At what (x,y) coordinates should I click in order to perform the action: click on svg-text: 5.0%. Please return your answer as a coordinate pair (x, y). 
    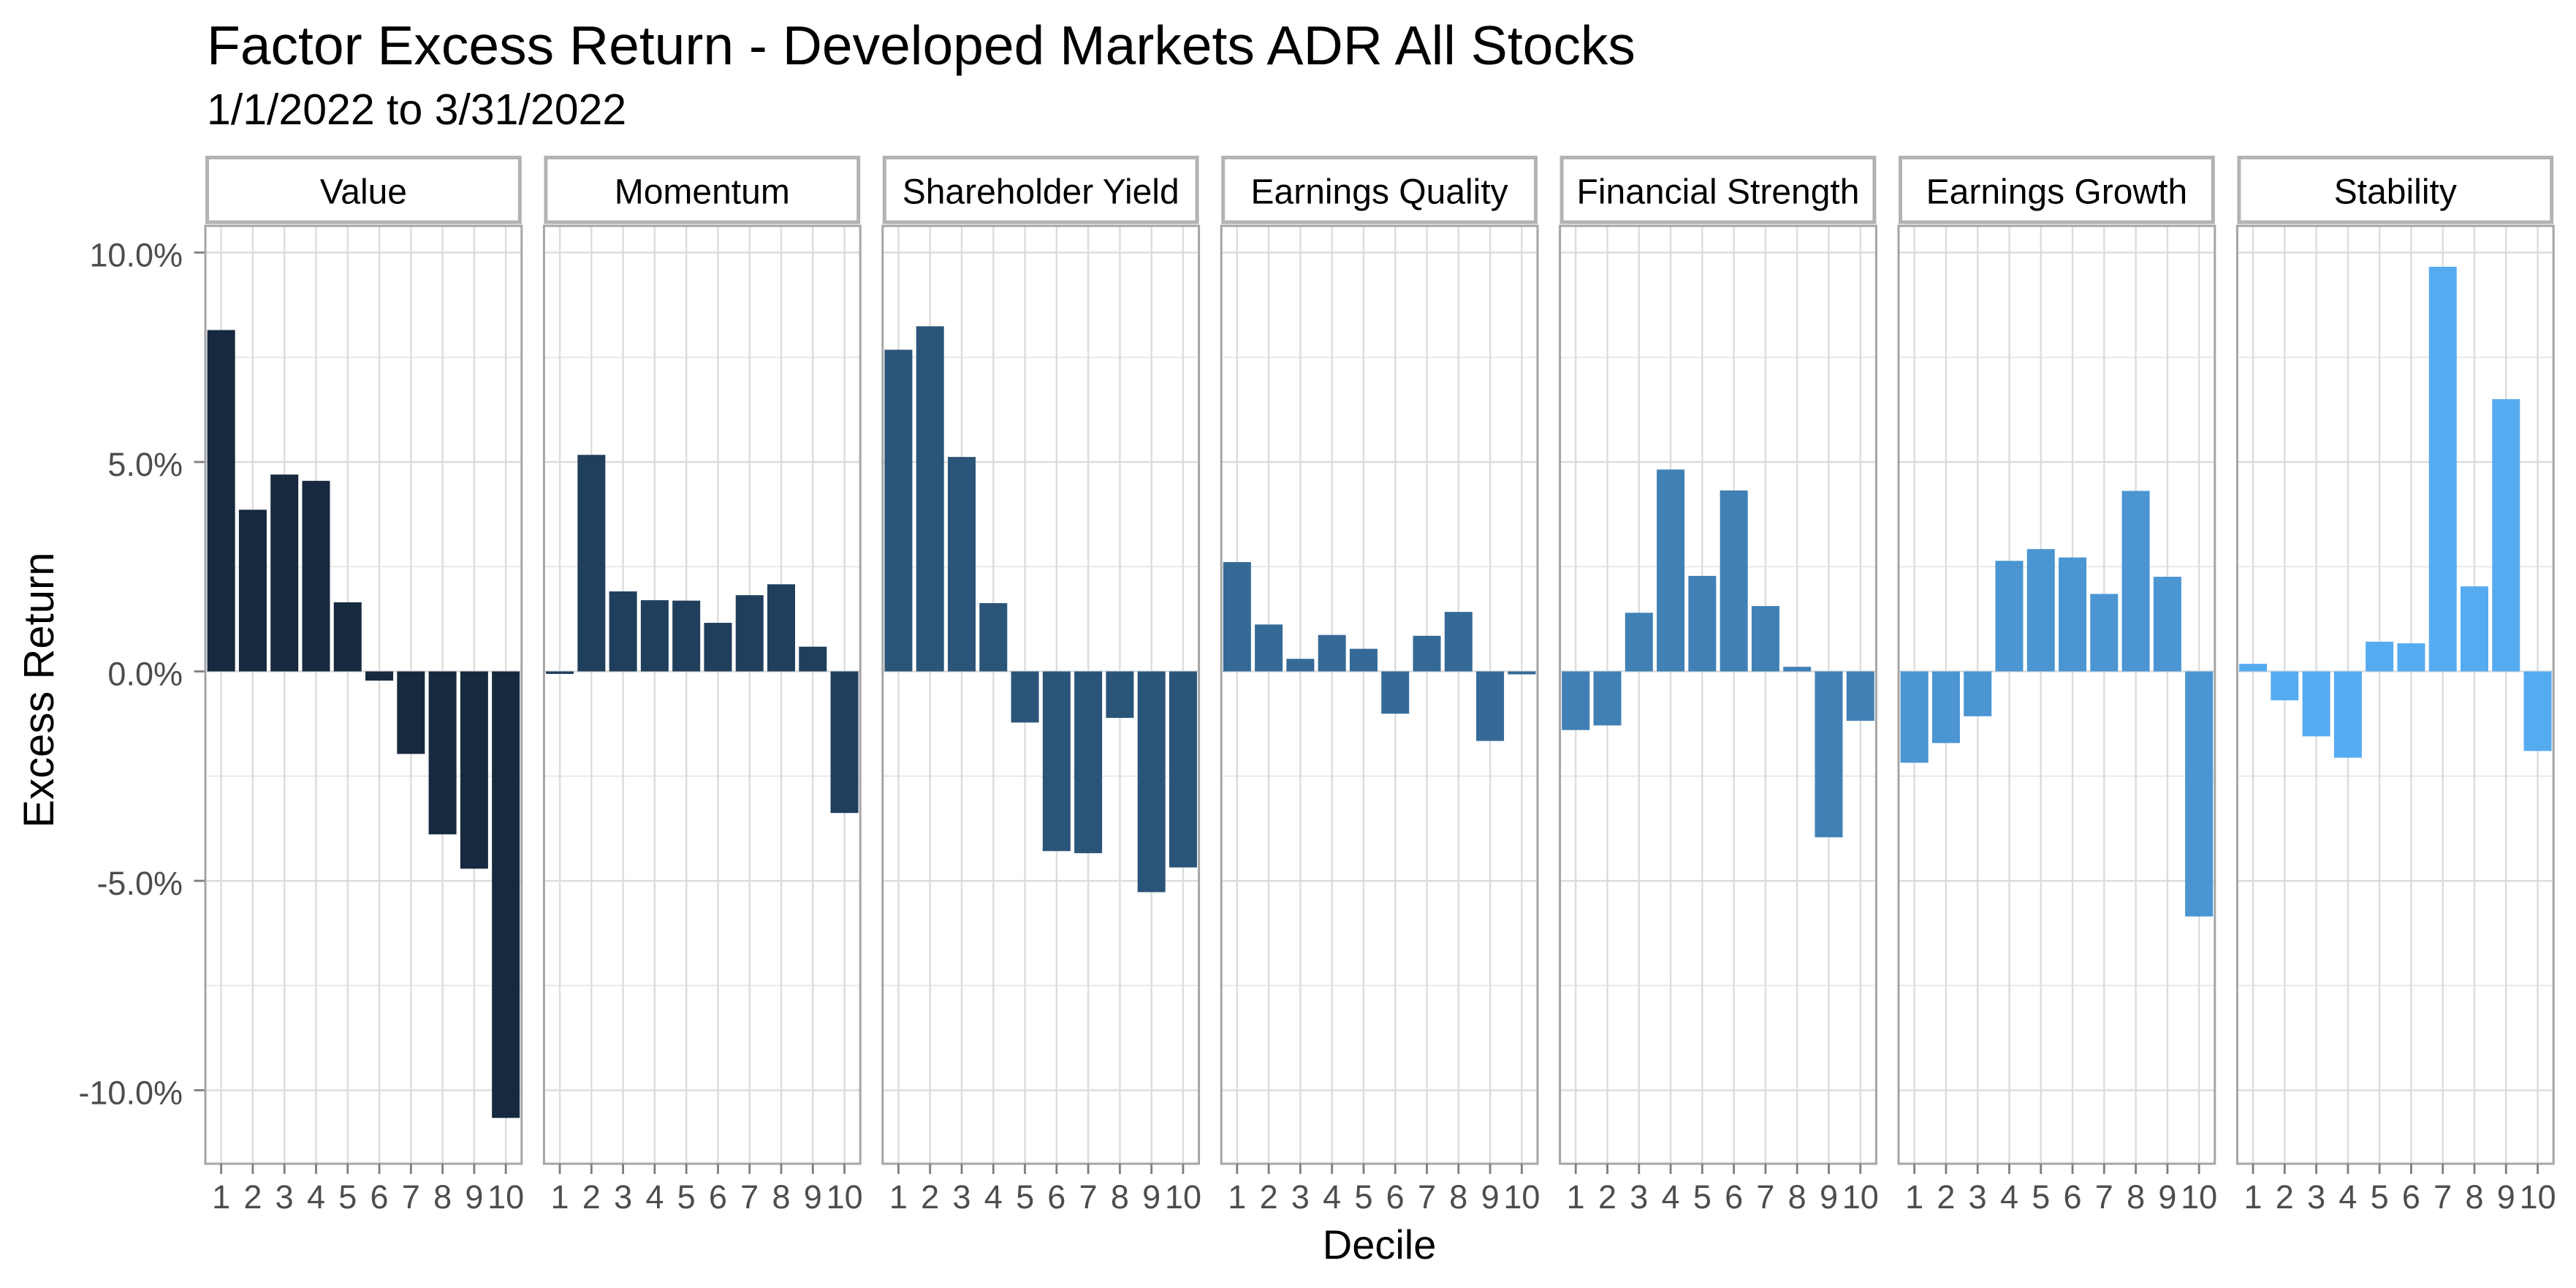
    Looking at the image, I should click on (145, 464).